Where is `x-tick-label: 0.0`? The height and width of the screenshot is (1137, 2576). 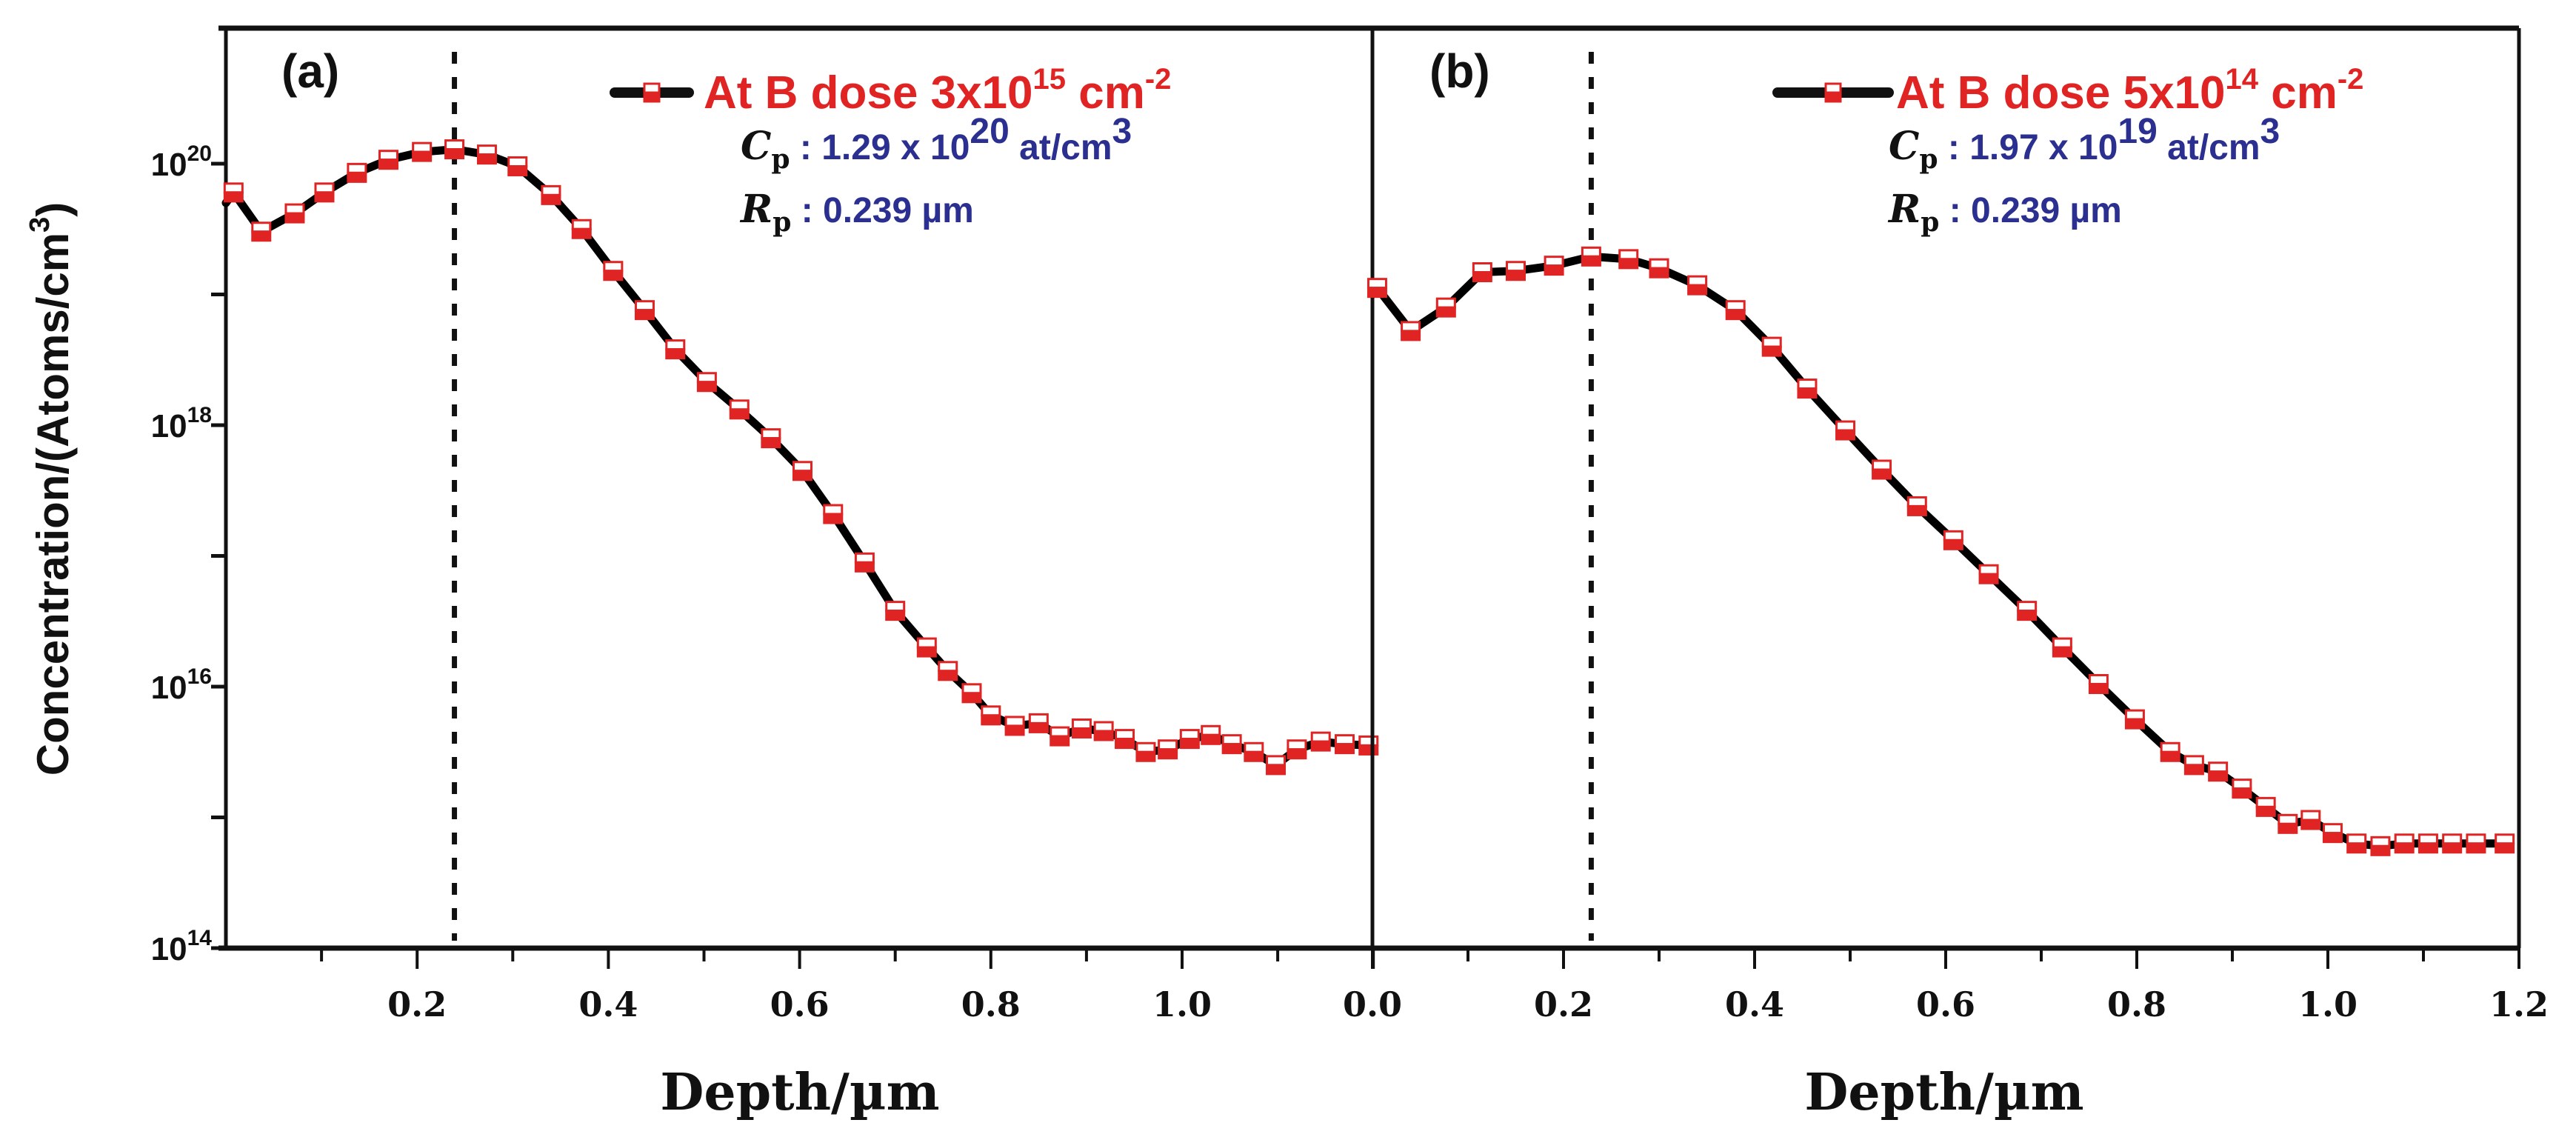 x-tick-label: 0.0 is located at coordinates (1372, 1004).